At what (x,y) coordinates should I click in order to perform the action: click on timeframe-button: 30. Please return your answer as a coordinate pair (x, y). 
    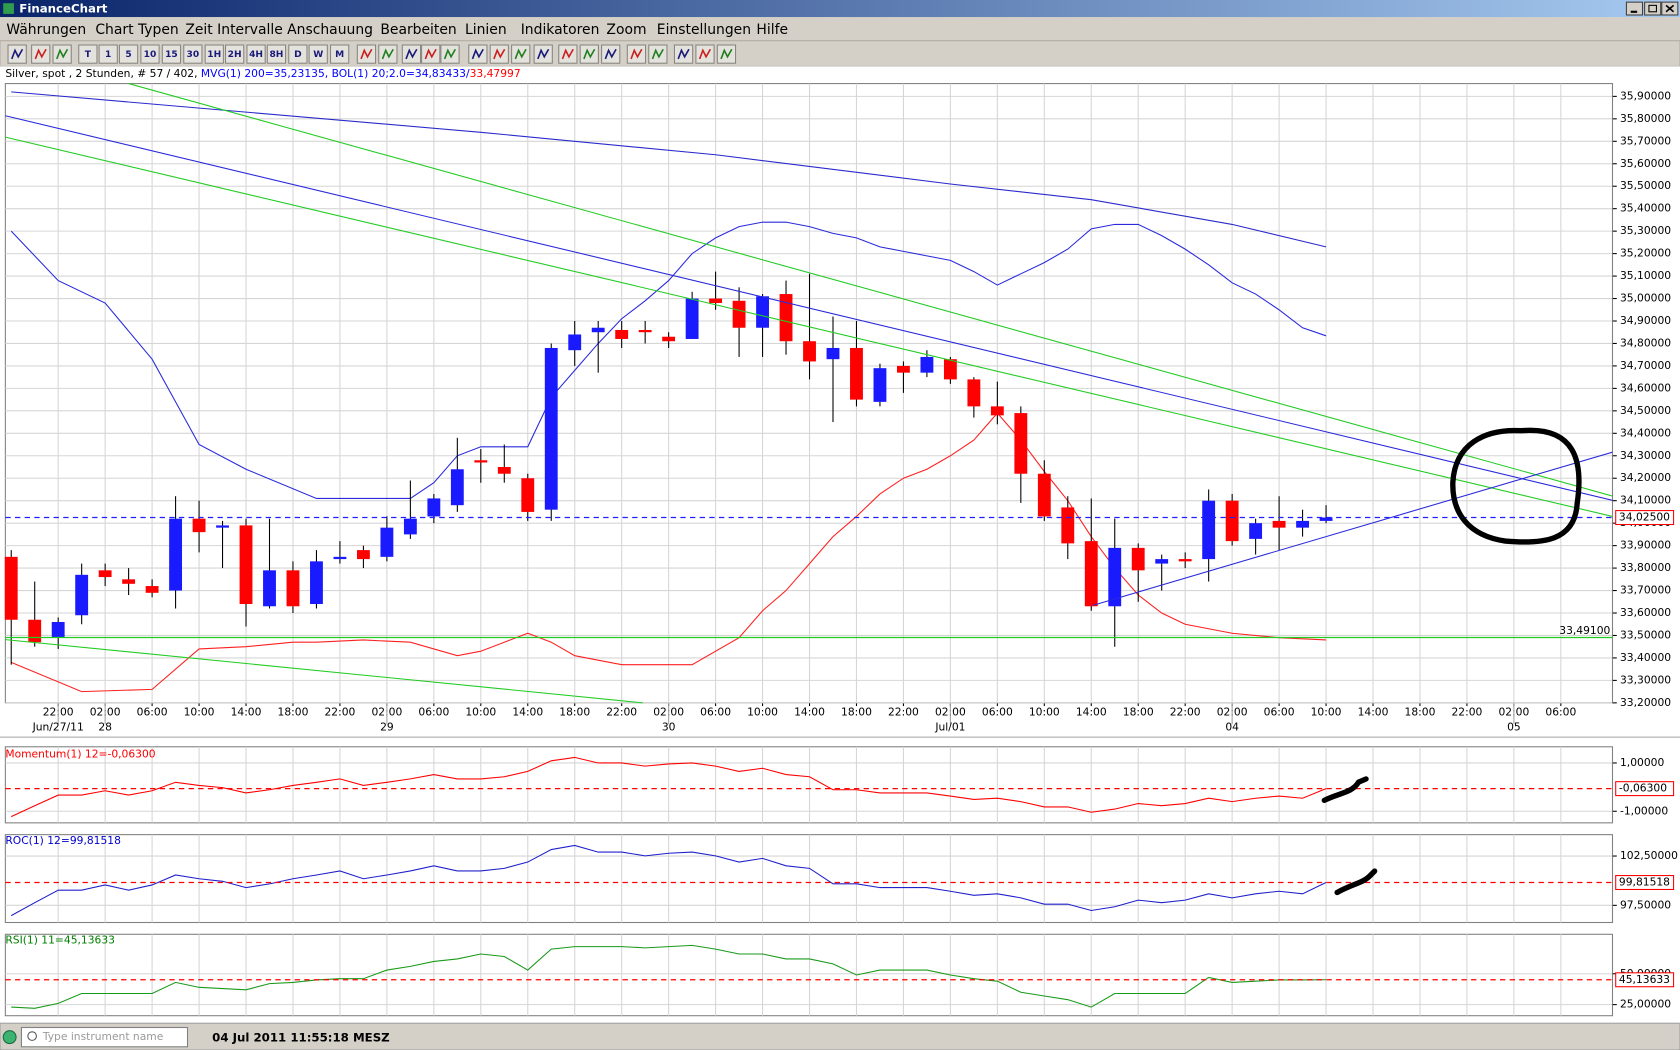
    Looking at the image, I should click on (193, 55).